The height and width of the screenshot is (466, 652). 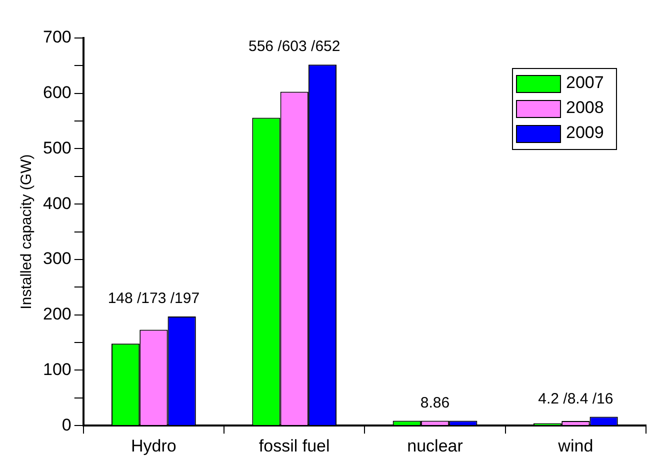 I want to click on annotation: 8.86, so click(x=435, y=403).